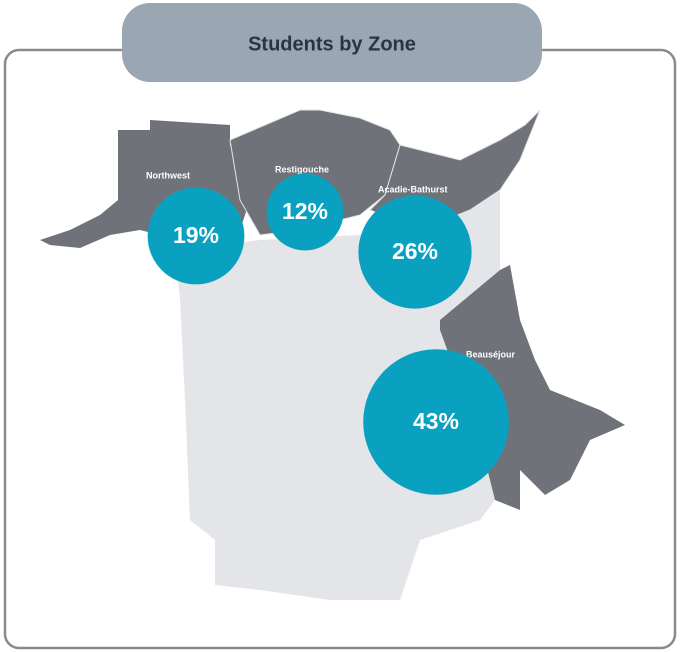 The width and height of the screenshot is (680, 652). I want to click on zone-label: Beauséjour, so click(491, 354).